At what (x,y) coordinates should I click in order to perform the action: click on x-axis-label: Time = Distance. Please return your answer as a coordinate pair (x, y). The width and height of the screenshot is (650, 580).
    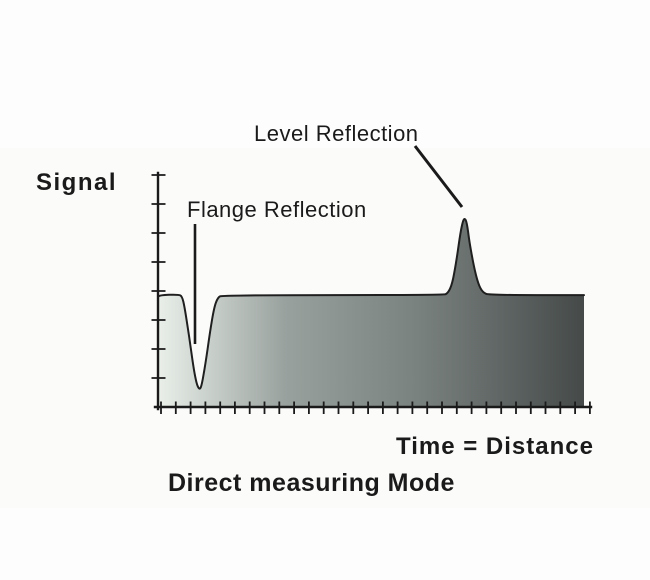
    Looking at the image, I should click on (495, 446).